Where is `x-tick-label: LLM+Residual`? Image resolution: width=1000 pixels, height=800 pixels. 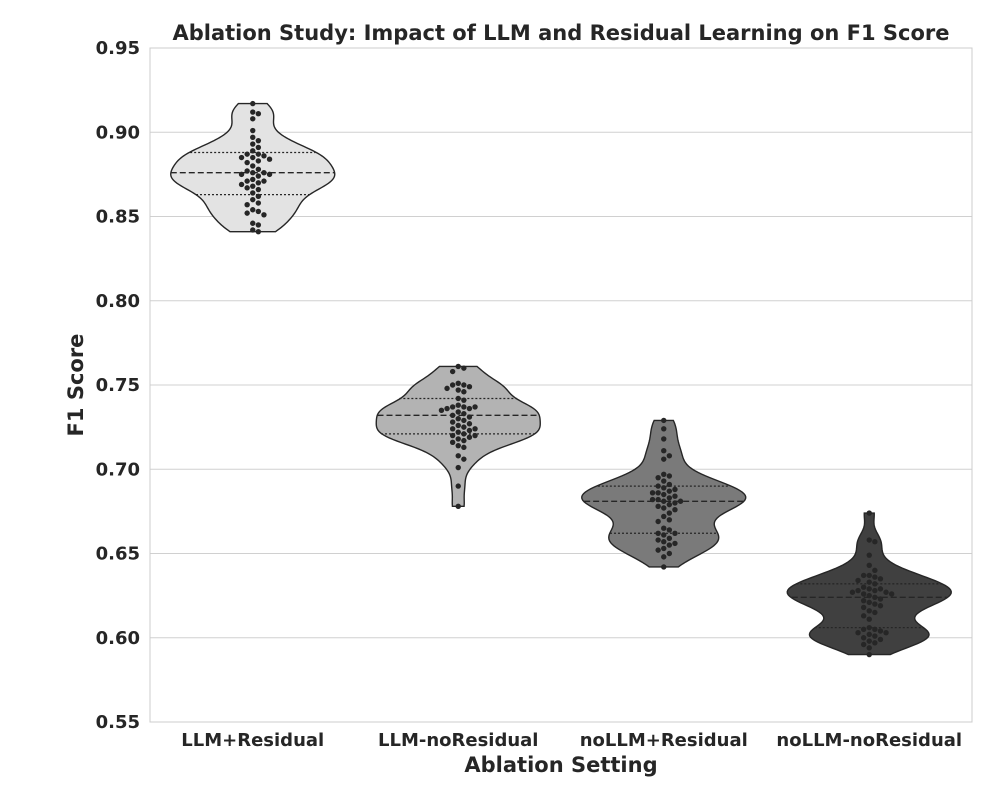
x-tick-label: LLM+Residual is located at coordinates (252, 740).